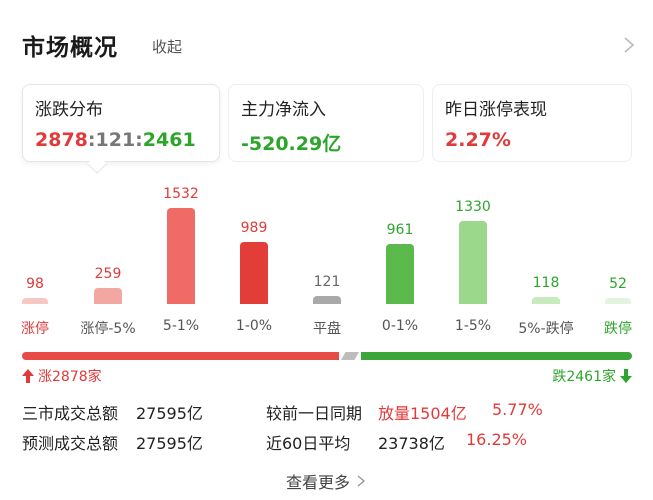 This screenshot has height=500, width=653. I want to click on net-inflow-value: -520.29亿, so click(291, 144).